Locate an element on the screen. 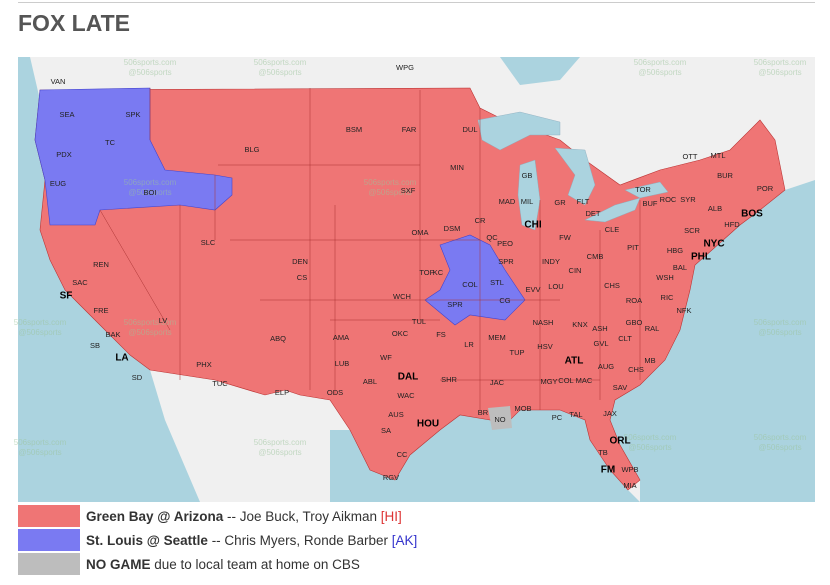 This screenshot has width=830, height=585. city-label: HFD is located at coordinates (732, 224).